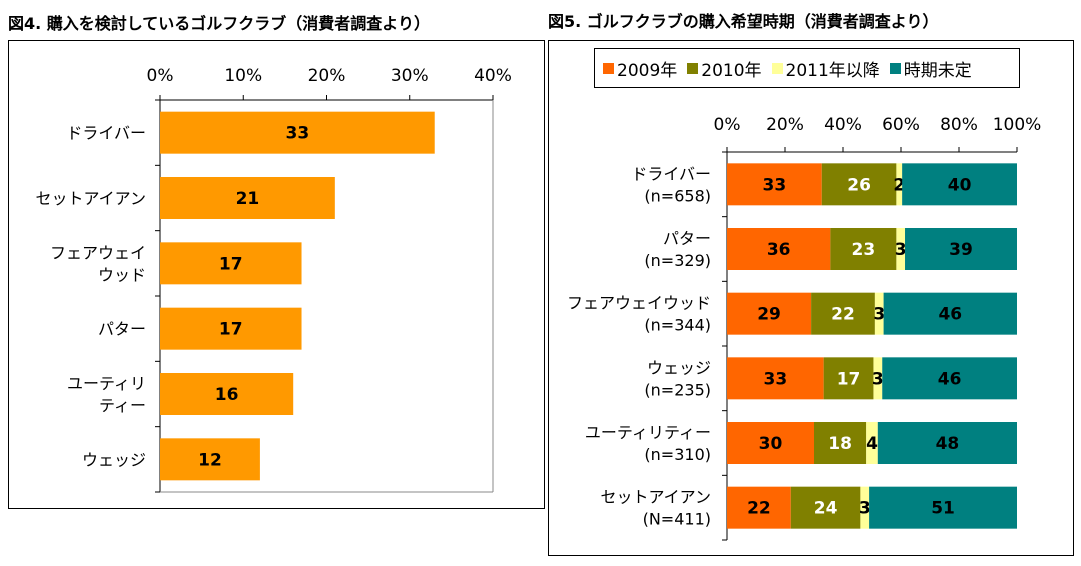 The image size is (1081, 566). I want to click on legend-label: 2011年以降, so click(832, 70).